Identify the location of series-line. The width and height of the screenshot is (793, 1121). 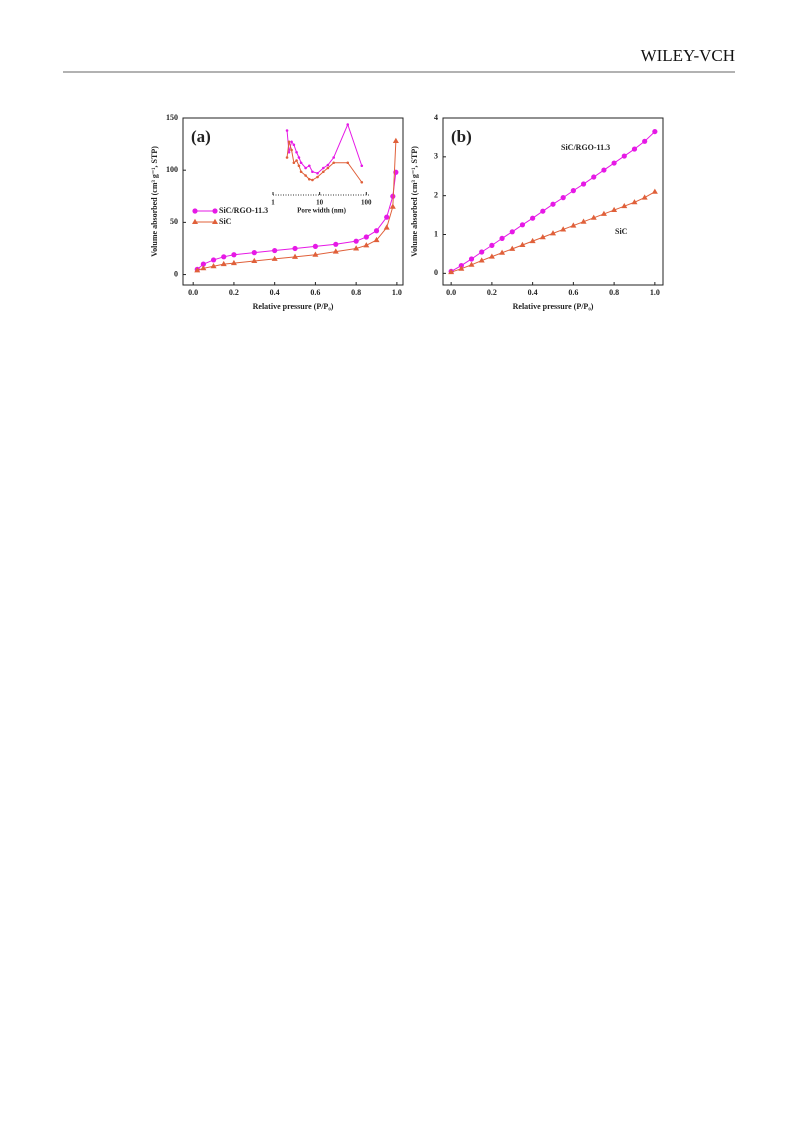
(296, 221).